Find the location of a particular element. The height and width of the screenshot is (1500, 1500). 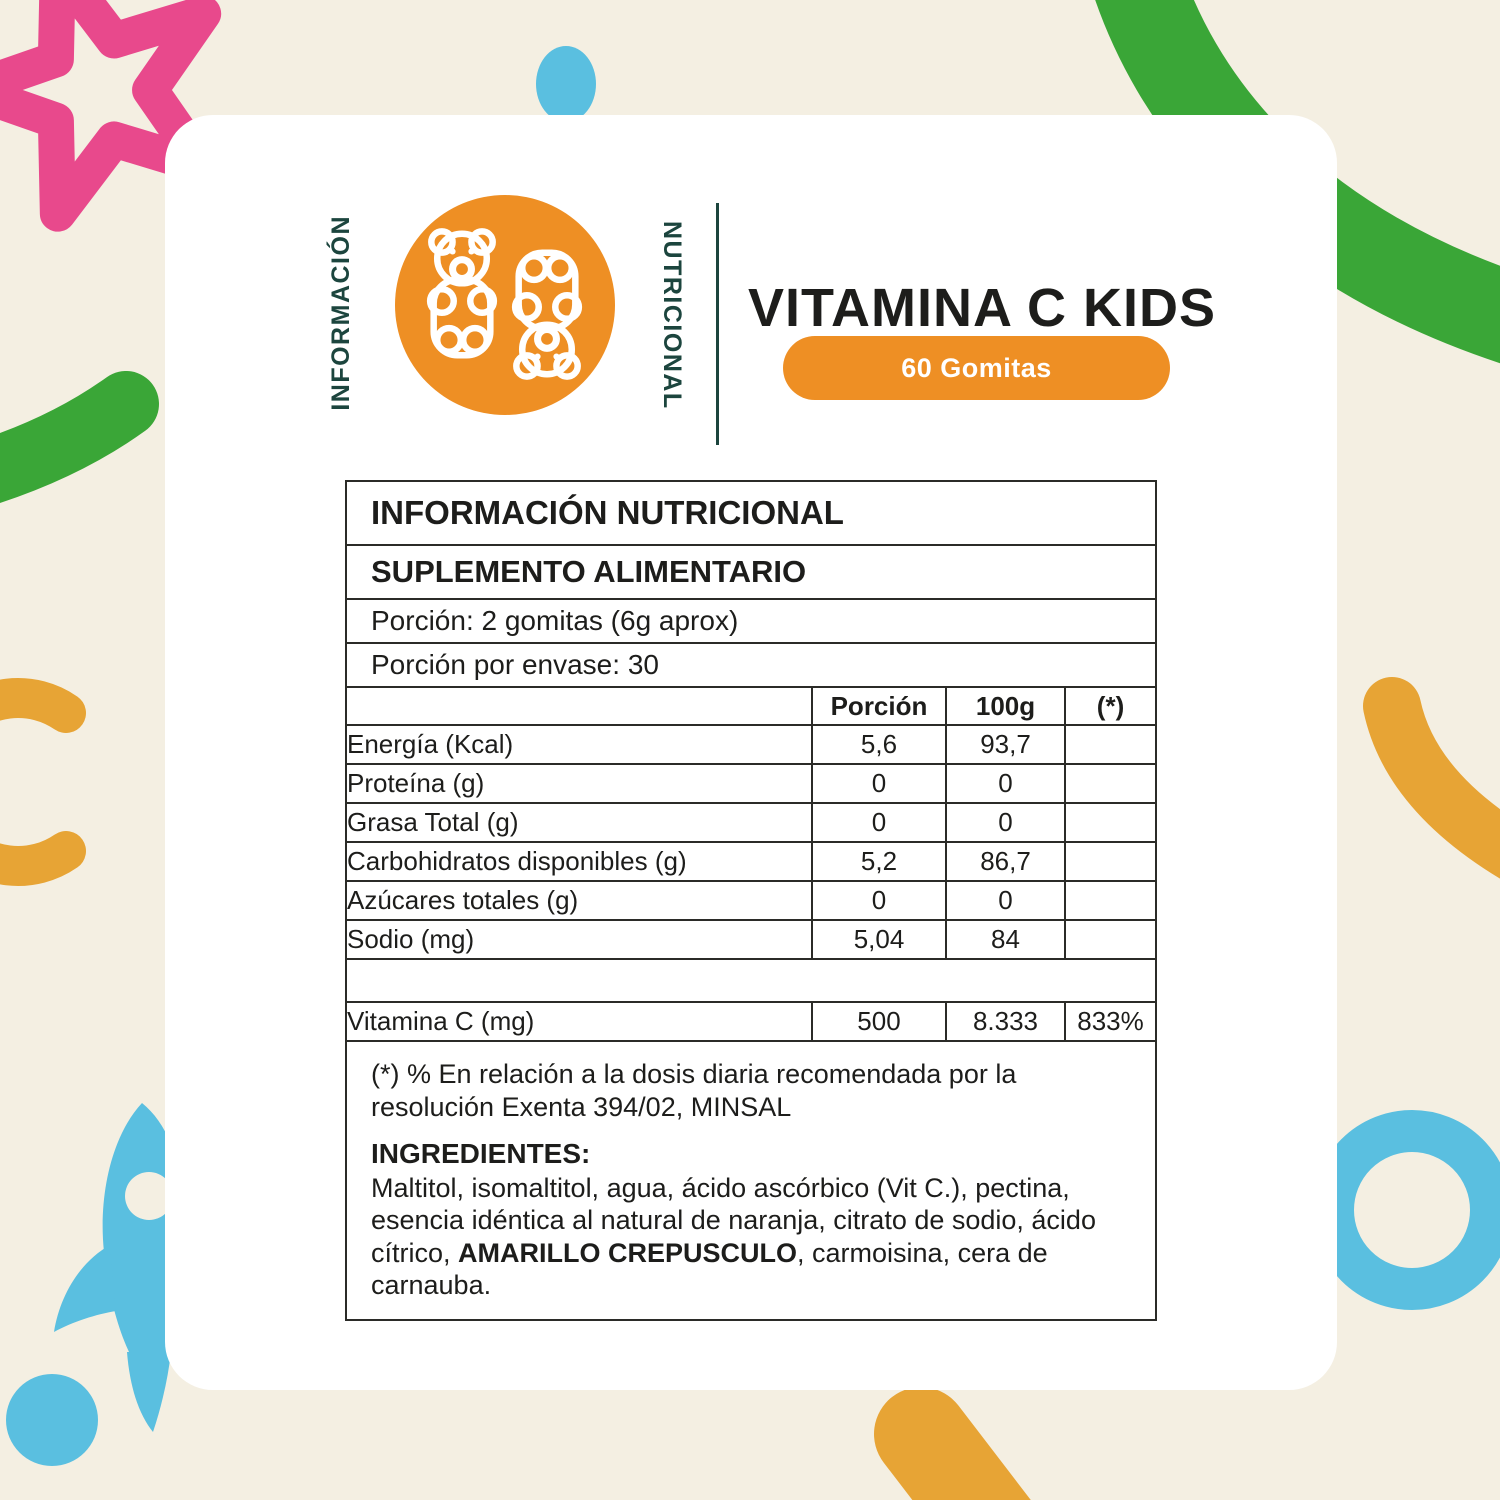

row-label: Azúcares totales (g) is located at coordinates (579, 900).